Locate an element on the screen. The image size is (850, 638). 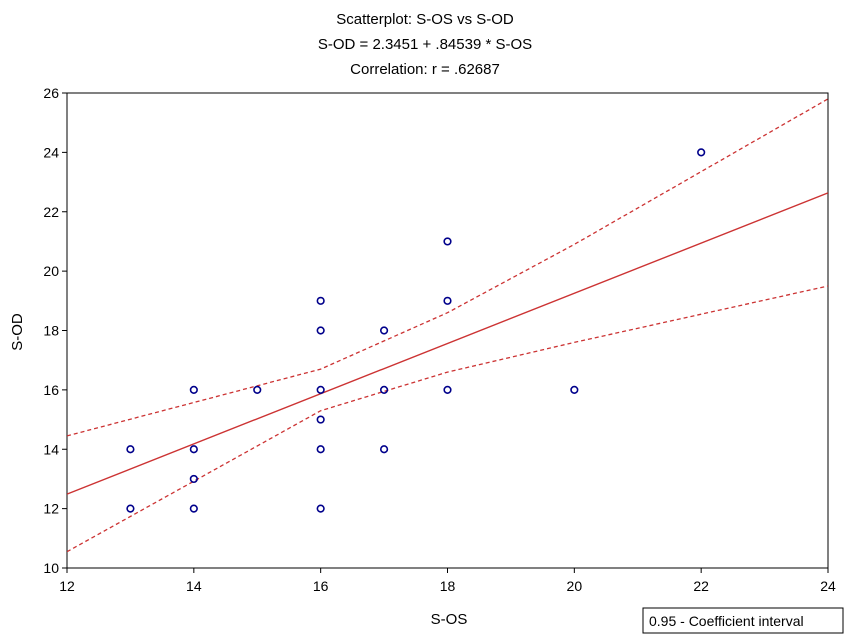
x-tick-label: 14 is located at coordinates (194, 586).